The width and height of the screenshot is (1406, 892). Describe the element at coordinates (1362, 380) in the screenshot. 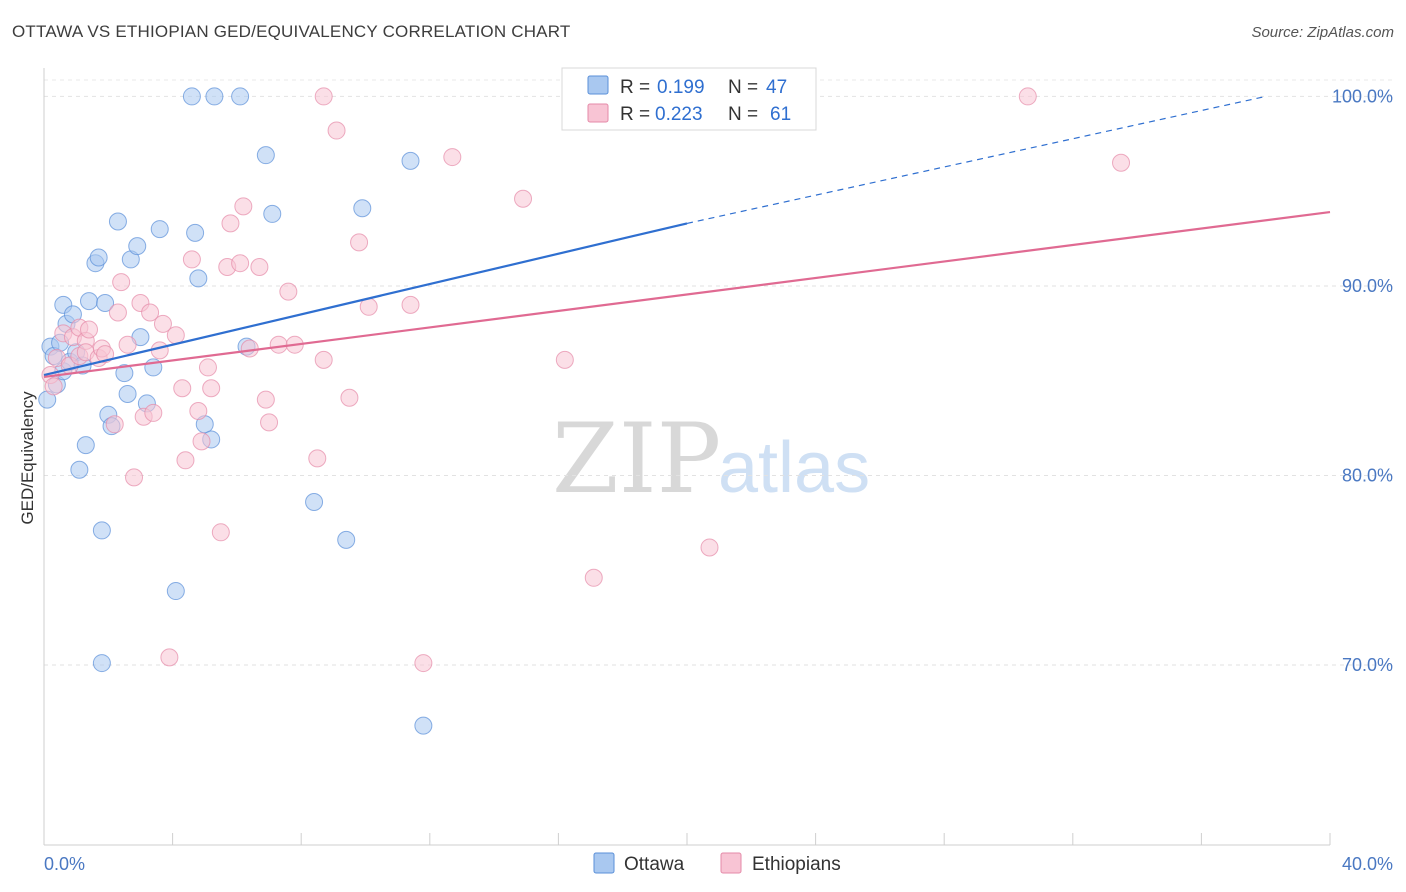

I see `y-tick-labels: 70.0% 80.0% 90.0% 100.0%` at that location.